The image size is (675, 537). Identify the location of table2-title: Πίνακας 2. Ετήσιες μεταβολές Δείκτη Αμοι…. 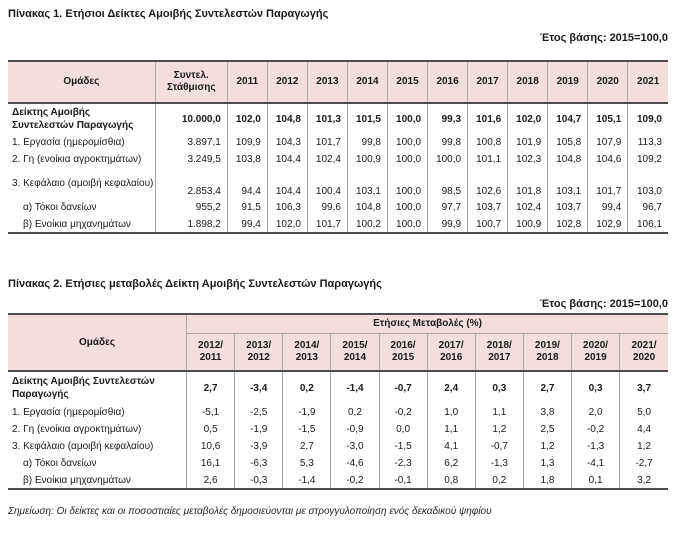
(195, 284).